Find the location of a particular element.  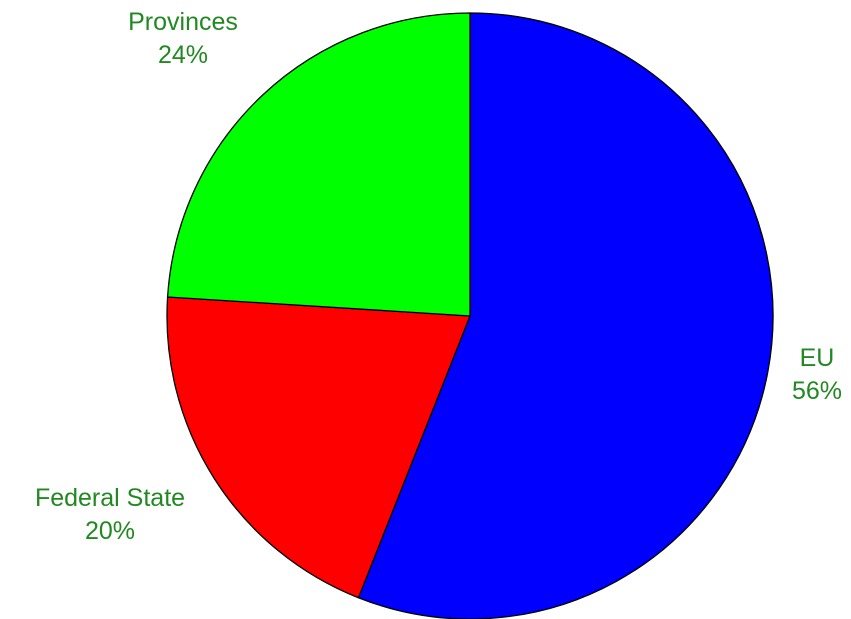

slice-label-federal-state: Federal State is located at coordinates (110, 498).